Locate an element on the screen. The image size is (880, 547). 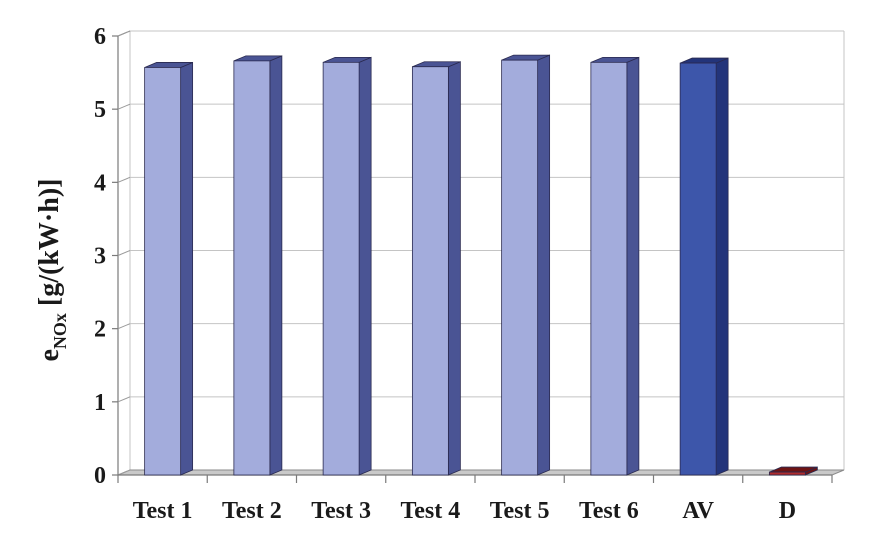
y-tick-label: 1 is located at coordinates (100, 403).